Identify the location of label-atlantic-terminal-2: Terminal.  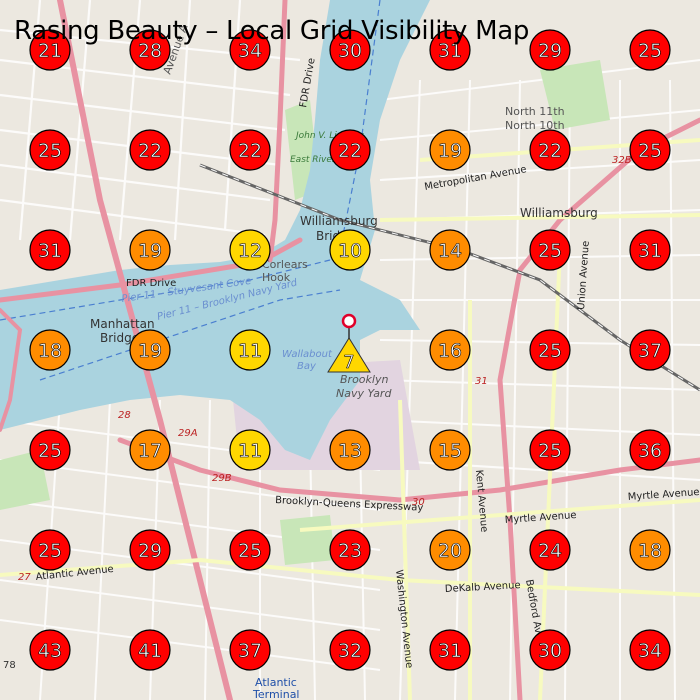
(276, 694).